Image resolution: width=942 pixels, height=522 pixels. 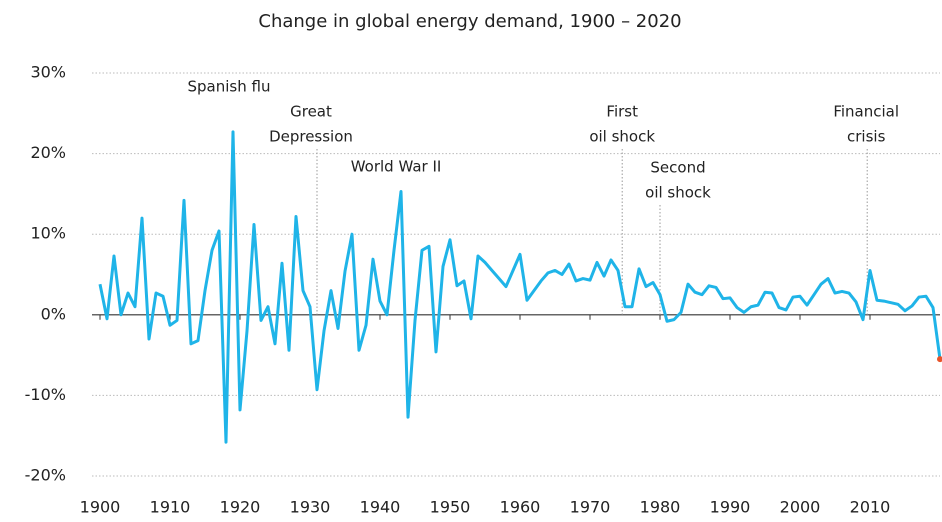 What do you see at coordinates (229, 87) in the screenshot?
I see `annotation-text: Spanish flu` at bounding box center [229, 87].